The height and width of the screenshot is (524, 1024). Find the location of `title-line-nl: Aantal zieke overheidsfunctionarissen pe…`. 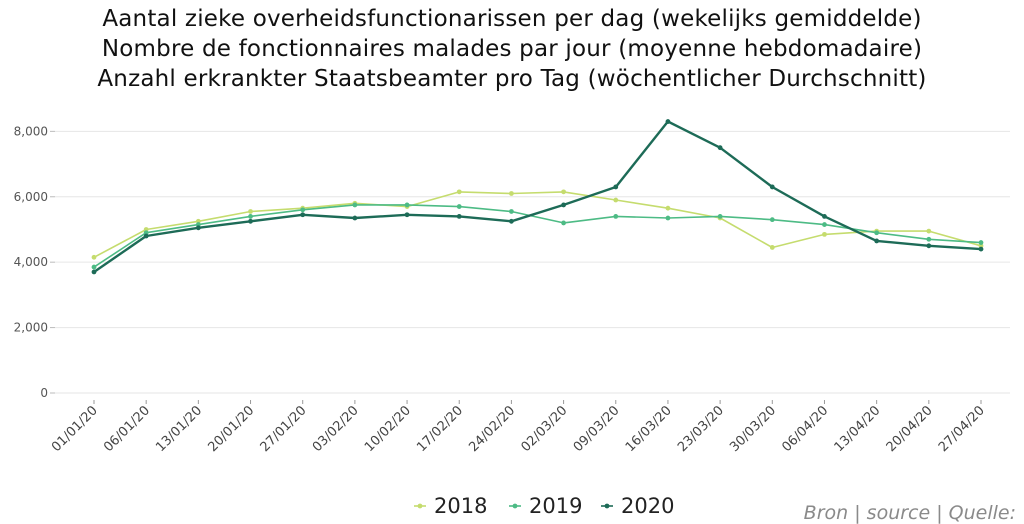

title-line-nl: Aantal zieke overheidsfunctionarissen pe… is located at coordinates (512, 19).